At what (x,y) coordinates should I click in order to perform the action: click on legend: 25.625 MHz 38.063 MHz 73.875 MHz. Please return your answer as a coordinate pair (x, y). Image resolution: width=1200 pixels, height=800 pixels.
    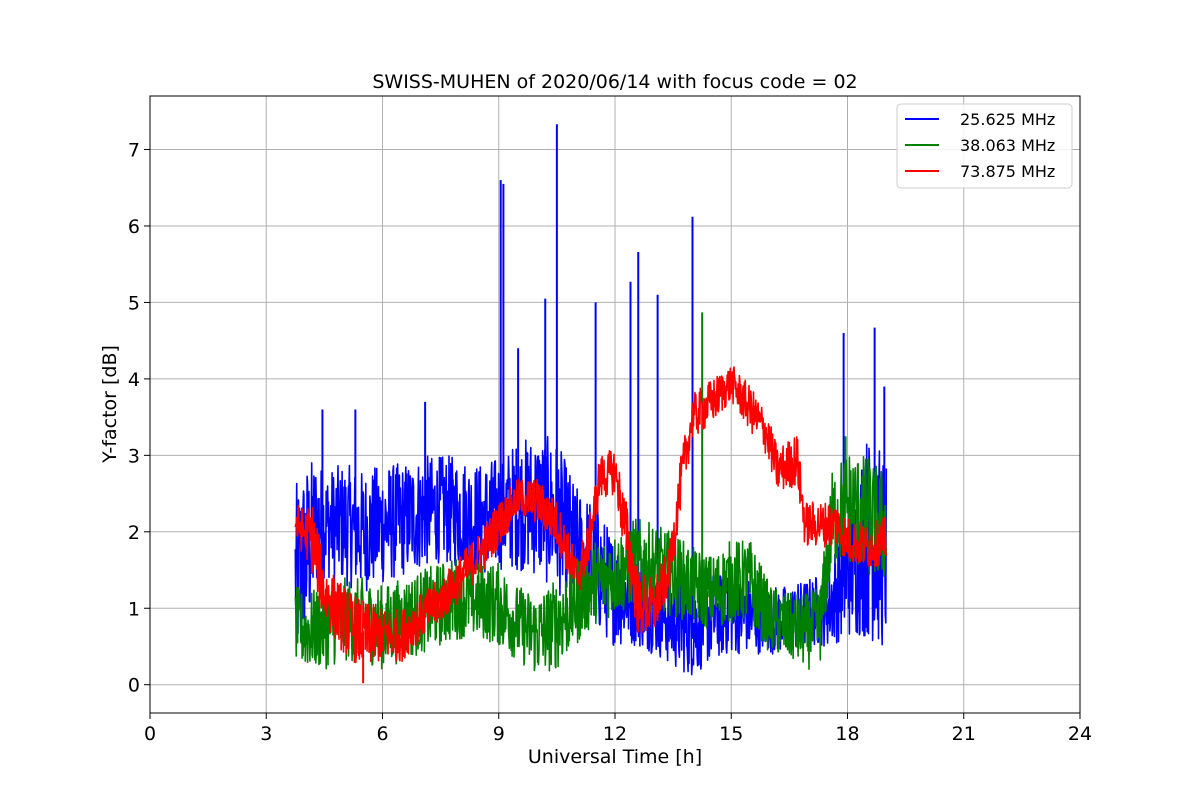
    Looking at the image, I should click on (984, 146).